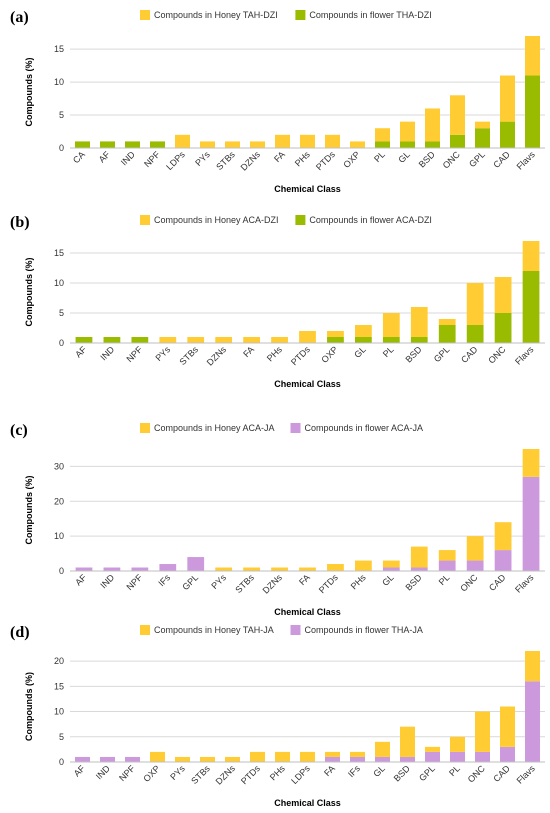  Describe the element at coordinates (19, 17) in the screenshot. I see `panel-label: (a)` at that location.